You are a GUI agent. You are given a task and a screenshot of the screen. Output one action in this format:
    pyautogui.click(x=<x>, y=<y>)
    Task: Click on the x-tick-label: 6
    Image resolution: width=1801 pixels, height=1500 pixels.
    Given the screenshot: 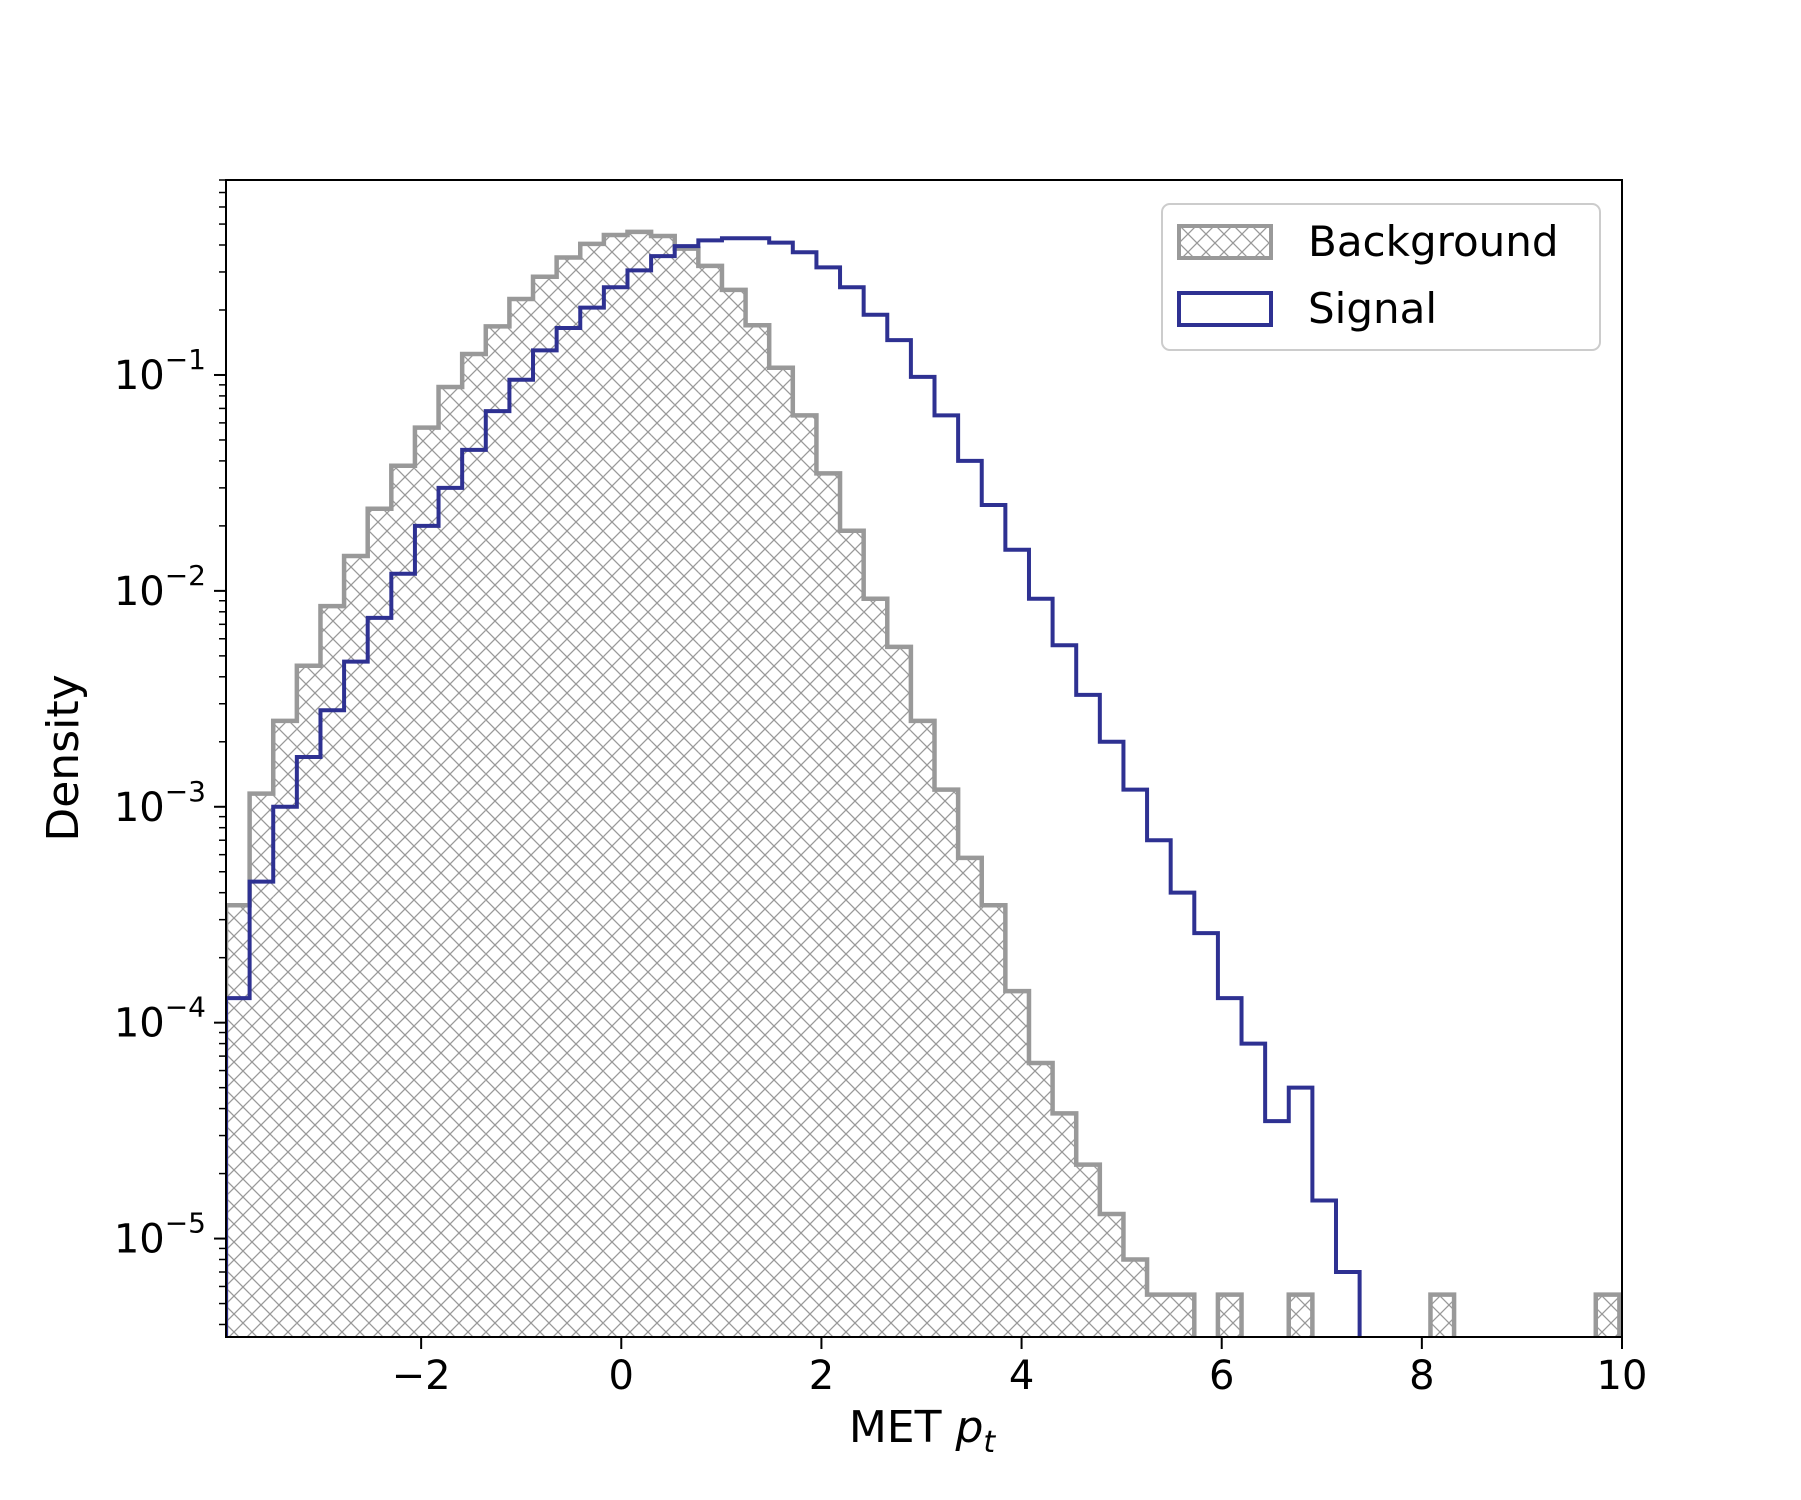 What is the action you would take?
    pyautogui.click(x=1221, y=1376)
    